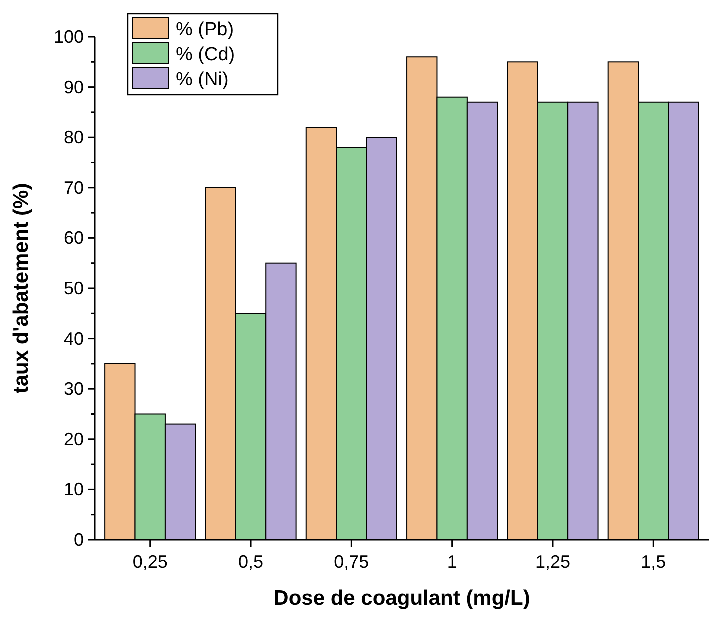 The height and width of the screenshot is (621, 717). What do you see at coordinates (69, 37) in the screenshot?
I see `y-tick-label: 100` at bounding box center [69, 37].